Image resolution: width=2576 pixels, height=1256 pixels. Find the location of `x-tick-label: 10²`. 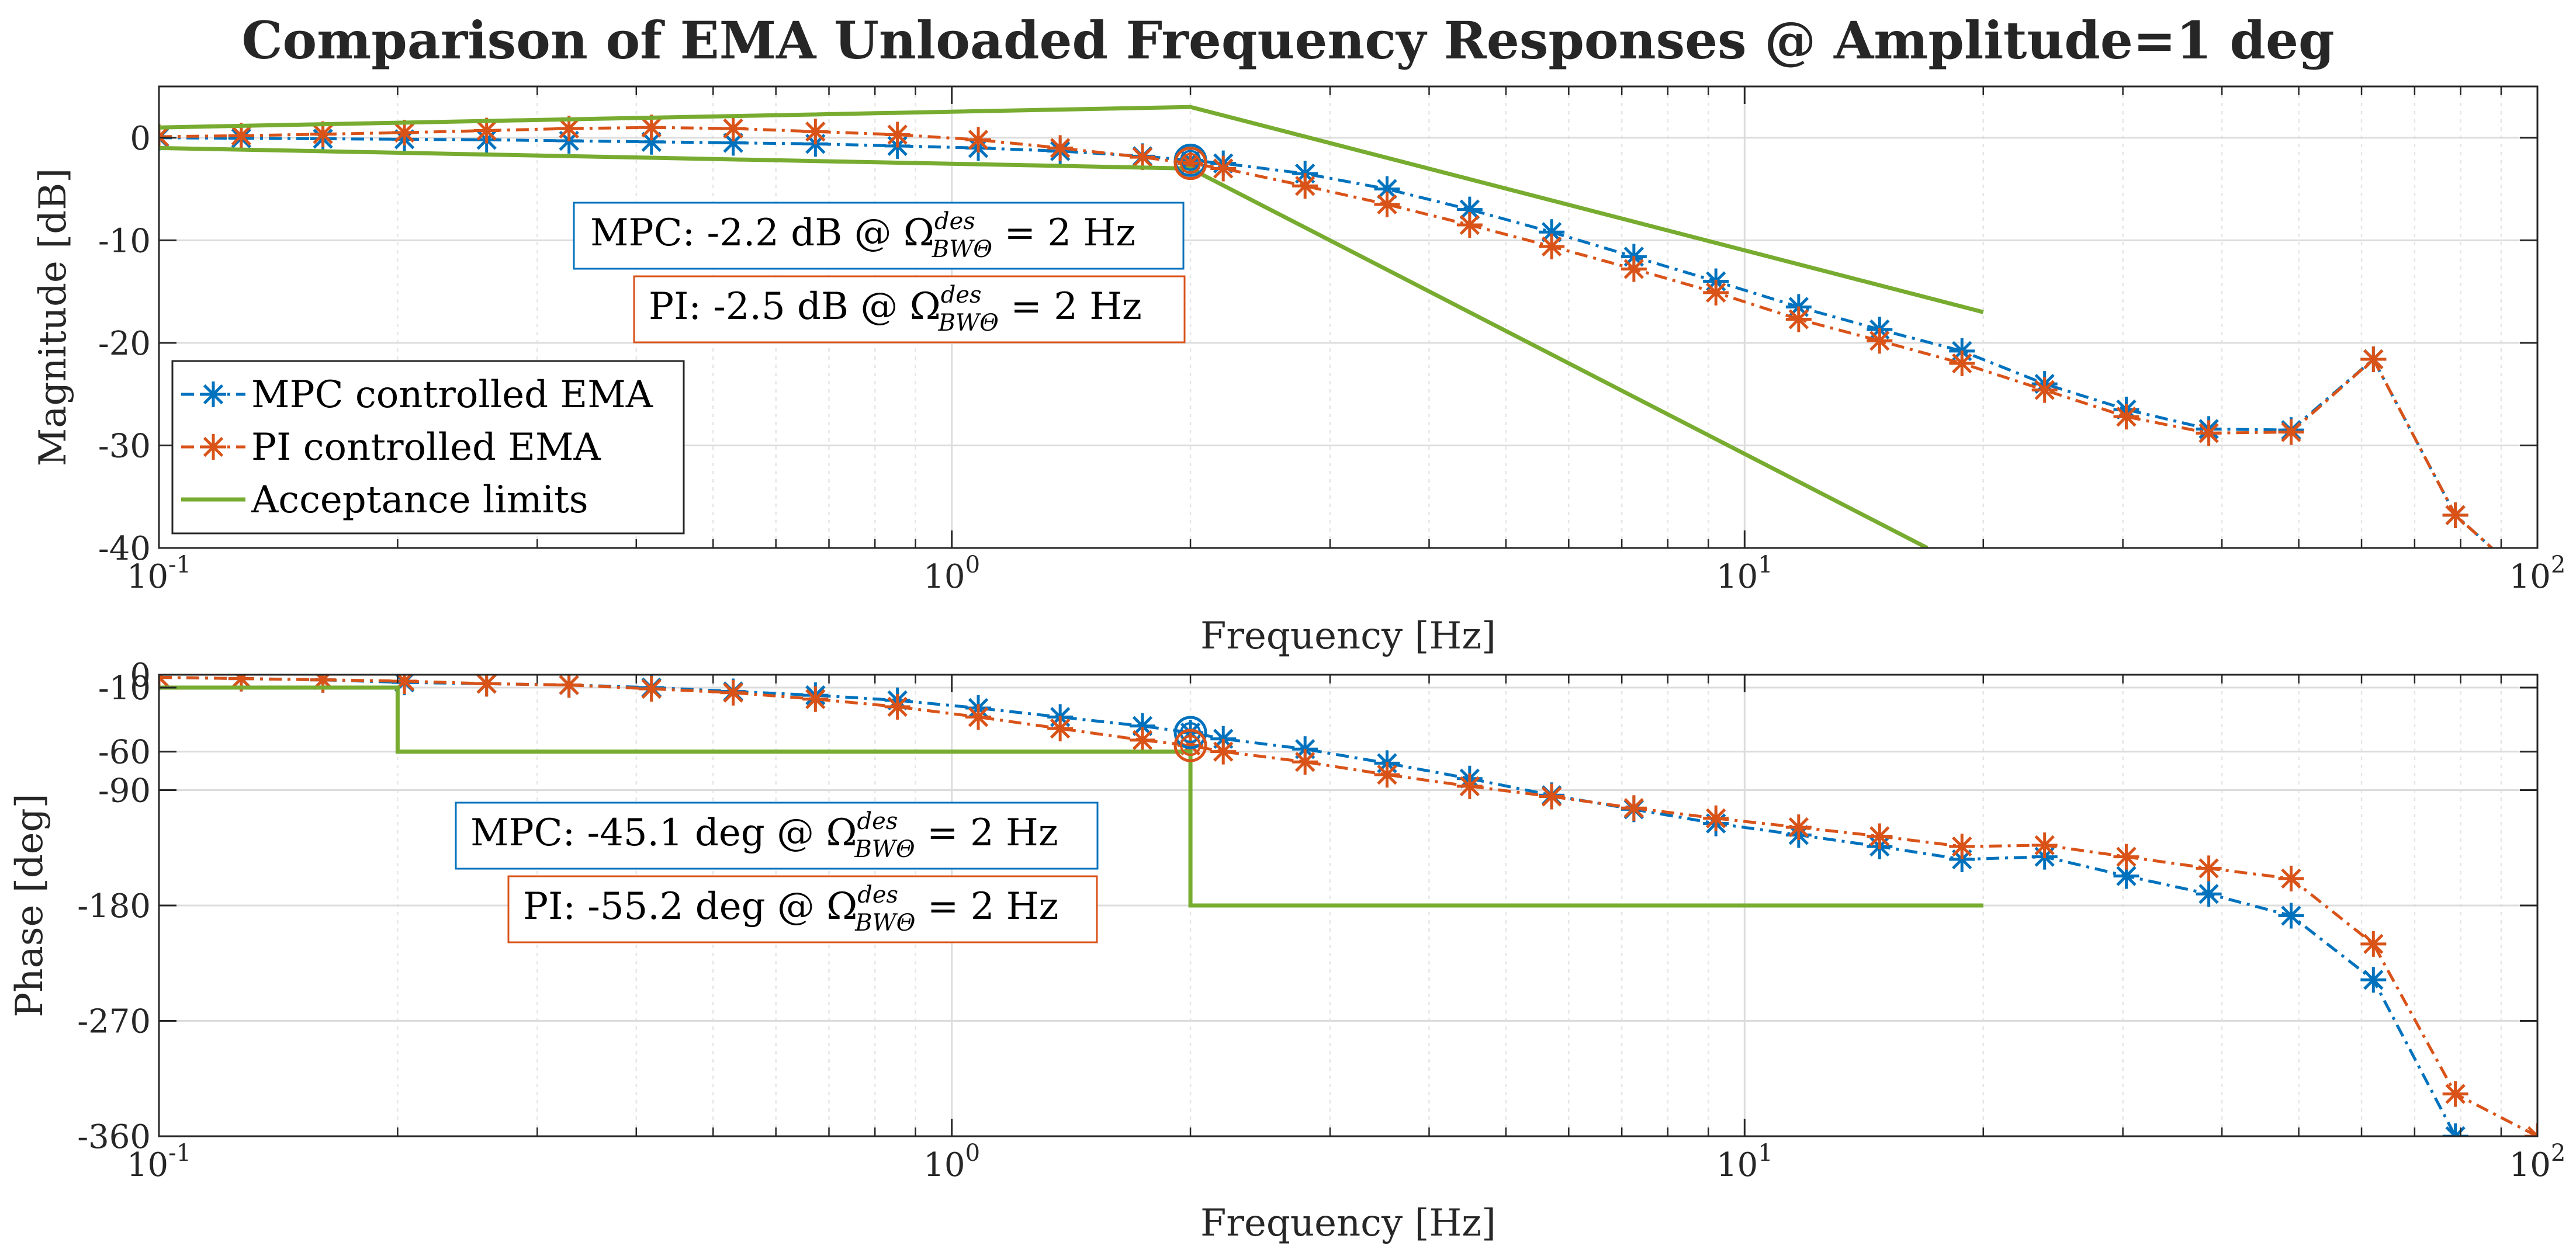

x-tick-label: 10² is located at coordinates (2537, 573).